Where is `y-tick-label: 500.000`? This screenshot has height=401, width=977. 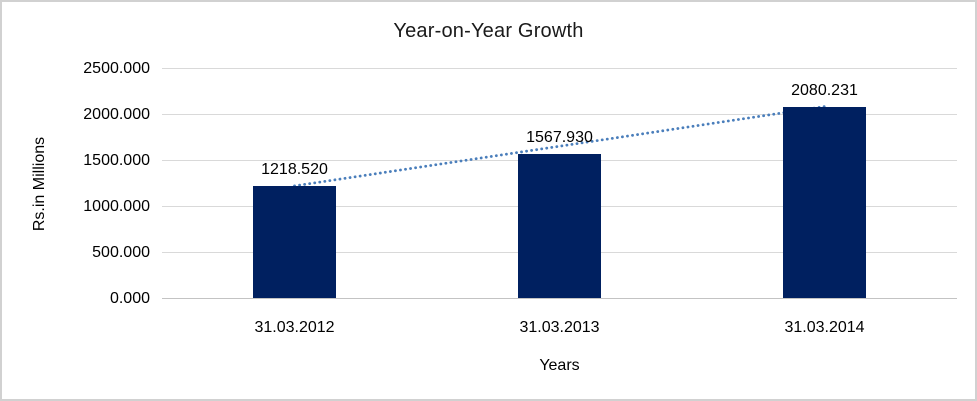
y-tick-label: 500.000 is located at coordinates (121, 252).